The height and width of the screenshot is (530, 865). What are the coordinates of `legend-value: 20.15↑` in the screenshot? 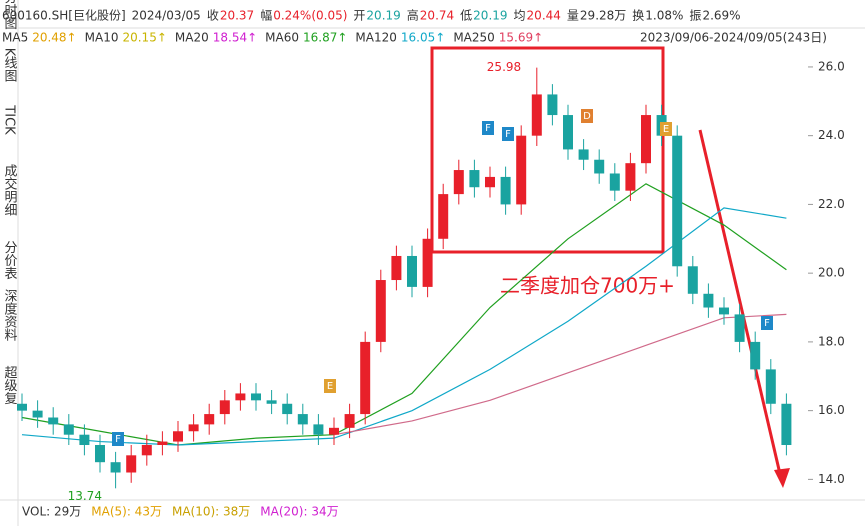 It's located at (144, 38).